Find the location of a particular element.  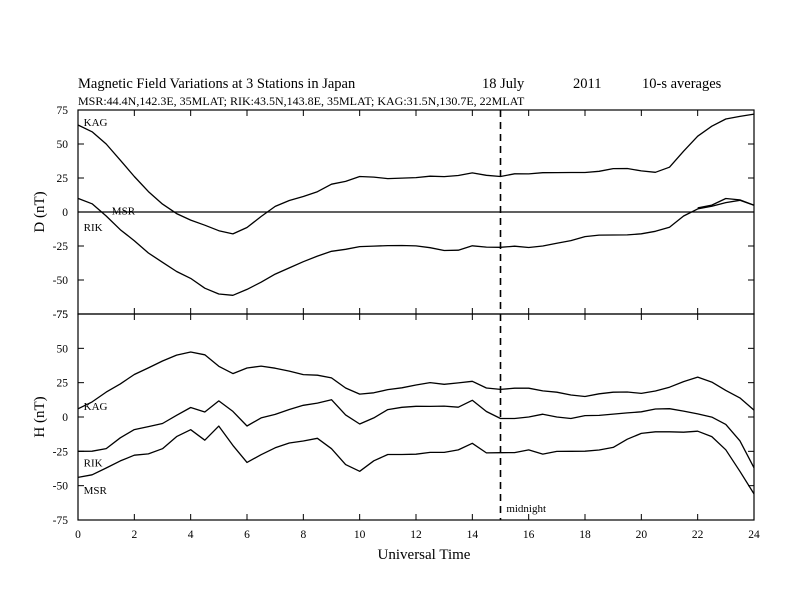

x-tick-label: 0 is located at coordinates (78, 535).